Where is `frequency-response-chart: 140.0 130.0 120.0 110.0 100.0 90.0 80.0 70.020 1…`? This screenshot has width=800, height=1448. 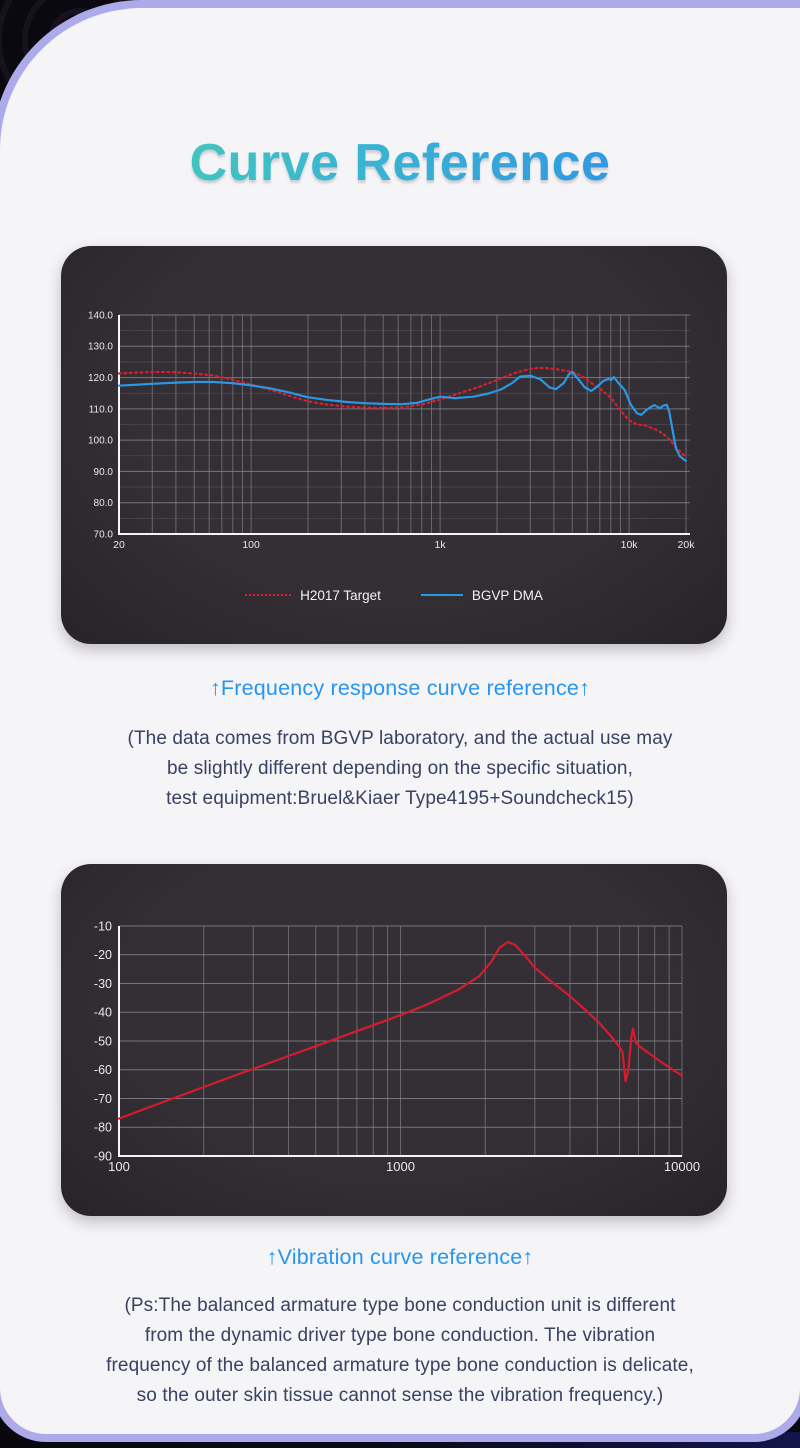
frequency-response-chart: 140.0 130.0 120.0 110.0 100.0 90.0 80.0 70.020 1… is located at coordinates (392, 430).